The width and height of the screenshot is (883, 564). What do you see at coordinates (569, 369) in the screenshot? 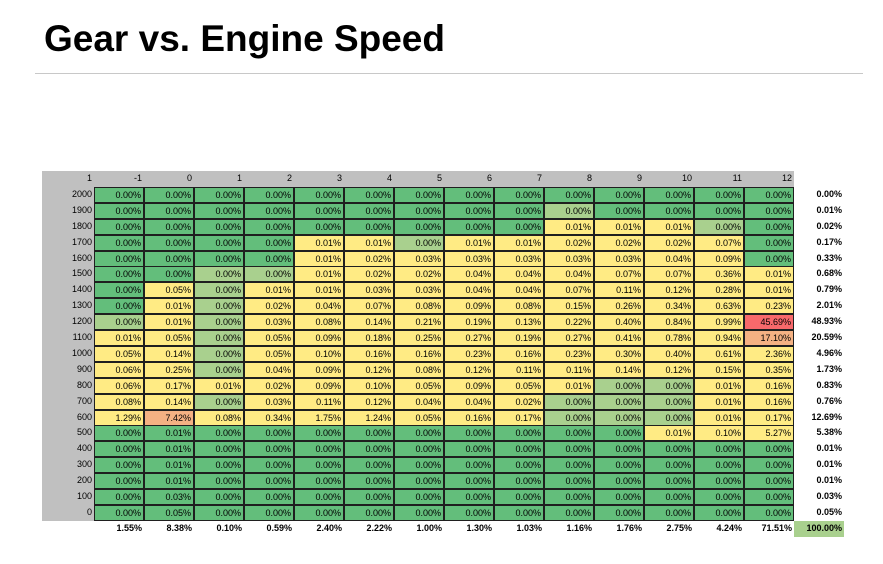
I see `table-cell: 0.11%` at bounding box center [569, 369].